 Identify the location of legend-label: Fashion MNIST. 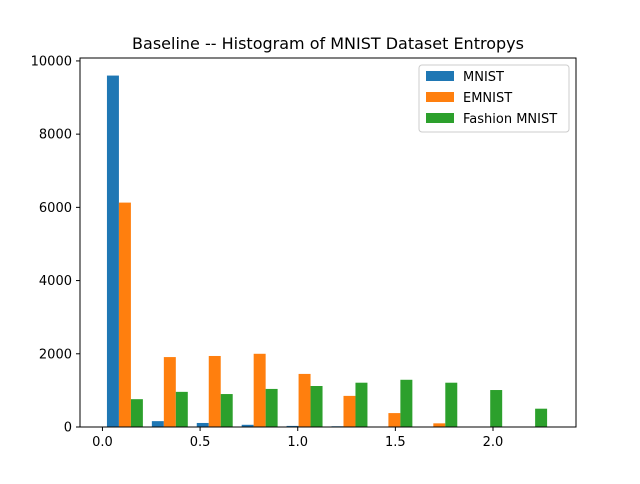
(510, 119).